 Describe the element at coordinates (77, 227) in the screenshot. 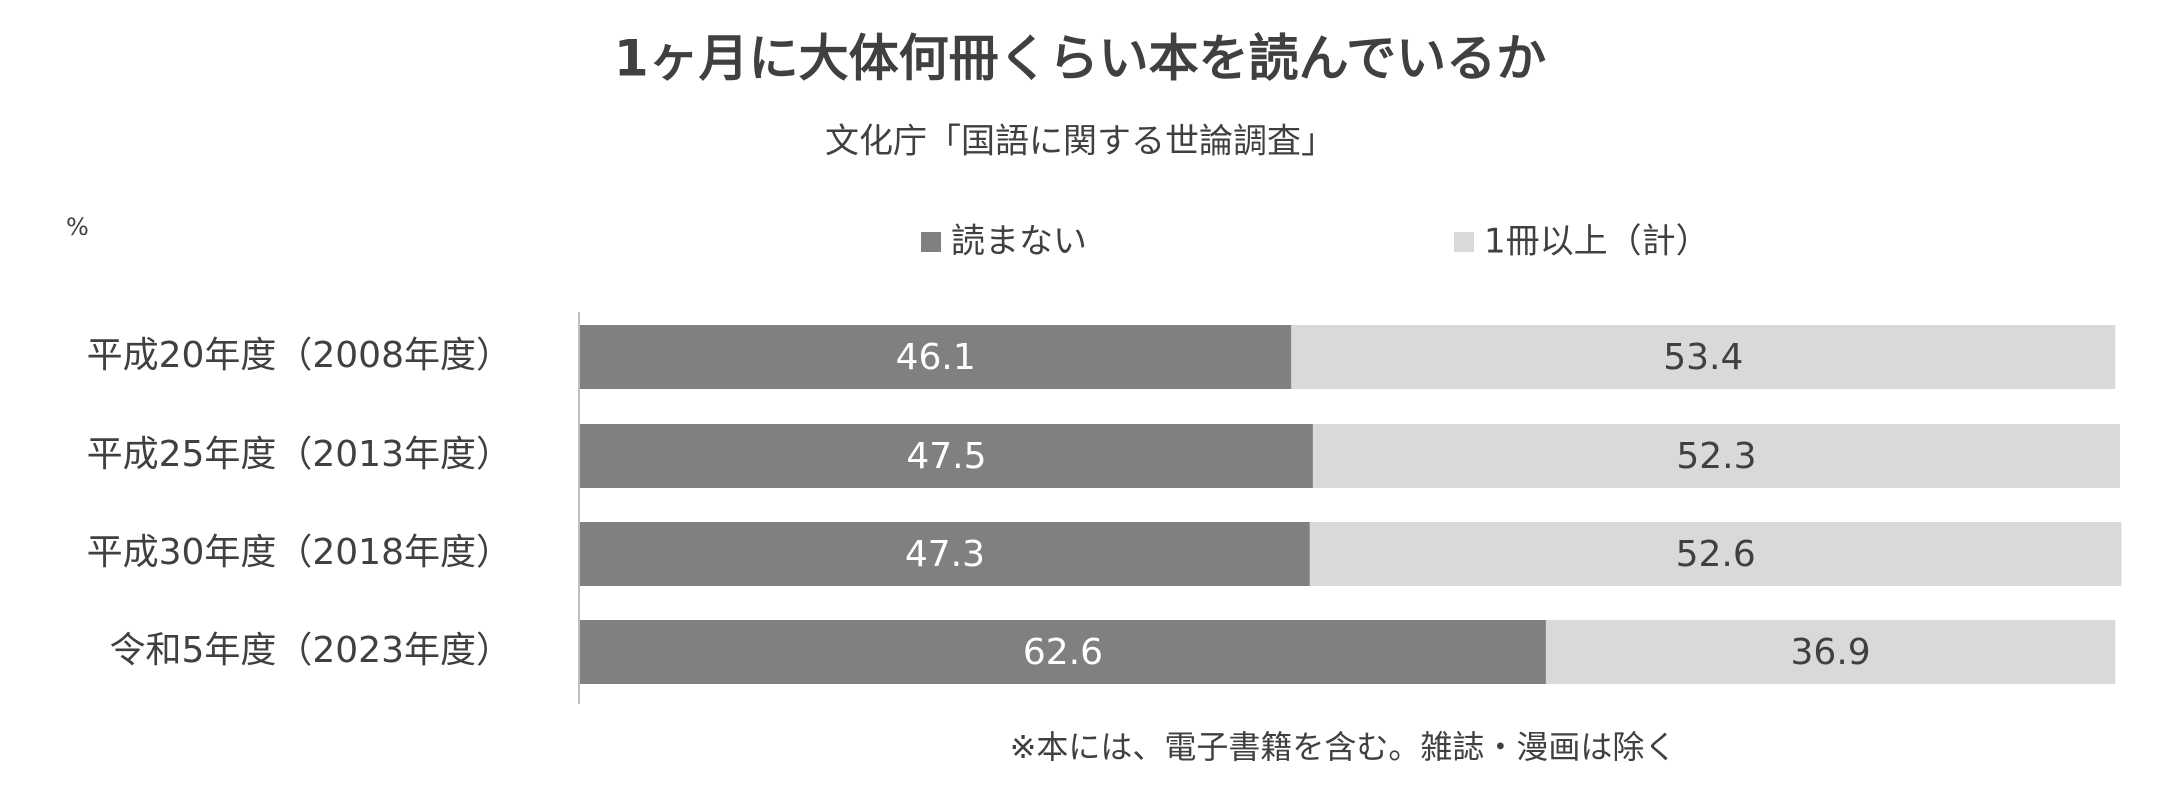

I see `unit-label: %` at that location.